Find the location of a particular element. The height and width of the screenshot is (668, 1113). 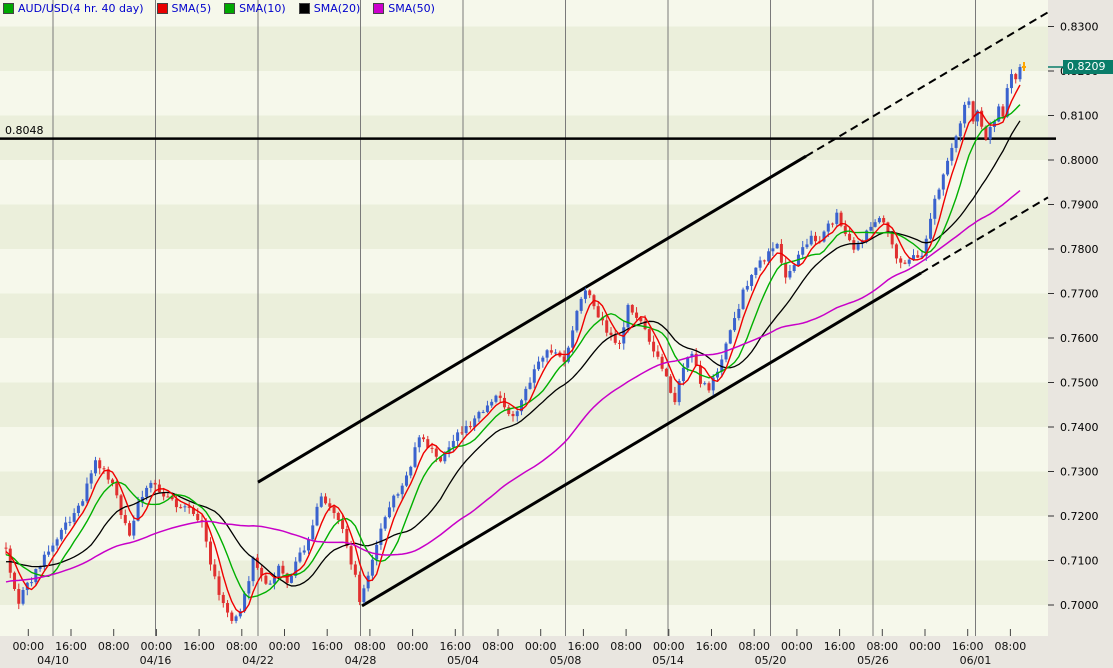

legend-item-sma20: SMA(20) is located at coordinates (329, 8).